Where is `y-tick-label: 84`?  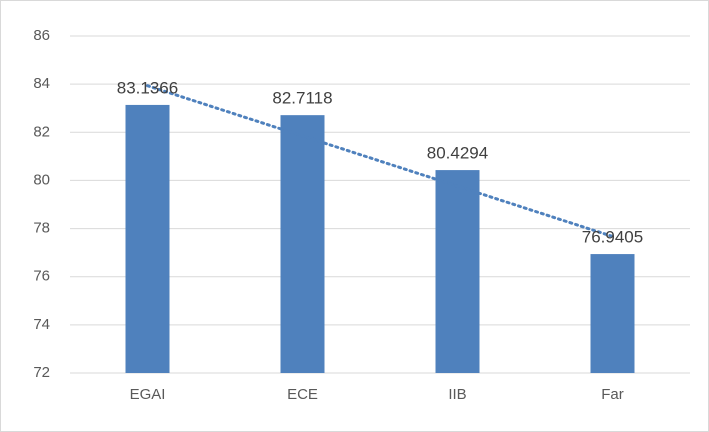 y-tick-label: 84 is located at coordinates (41, 83).